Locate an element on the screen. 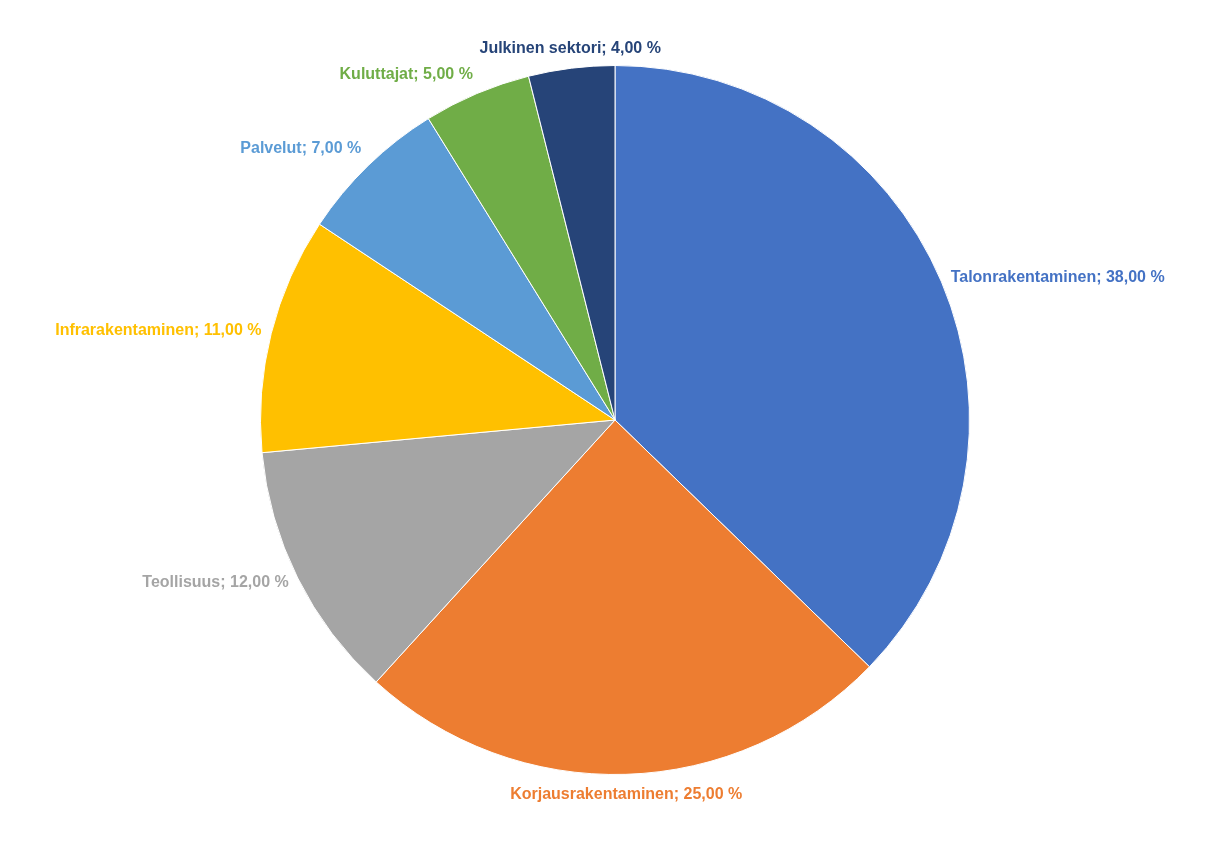 Image resolution: width=1218 pixels, height=859 pixels. slice-label: Julkinen sektori; 4,00 % is located at coordinates (570, 47).